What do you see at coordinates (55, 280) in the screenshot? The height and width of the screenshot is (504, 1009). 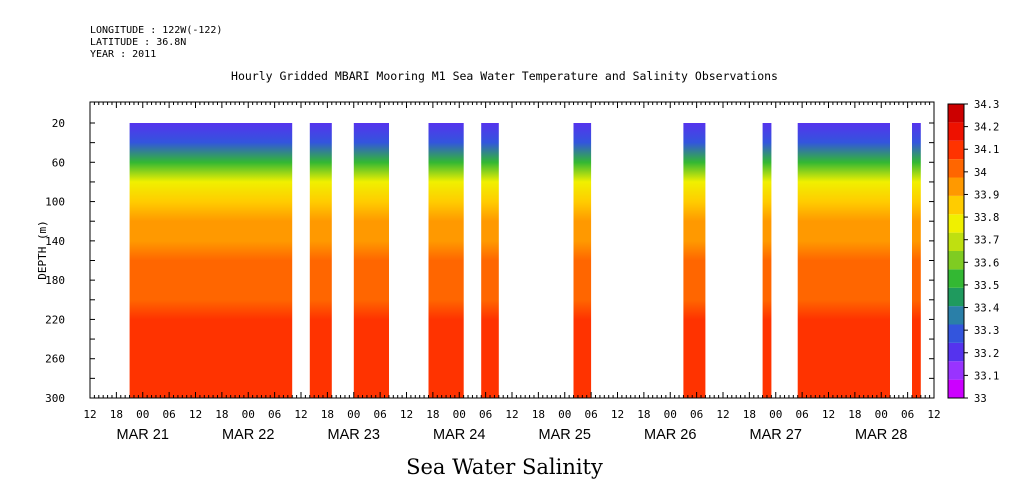 I see `y-tick-label: 180` at bounding box center [55, 280].